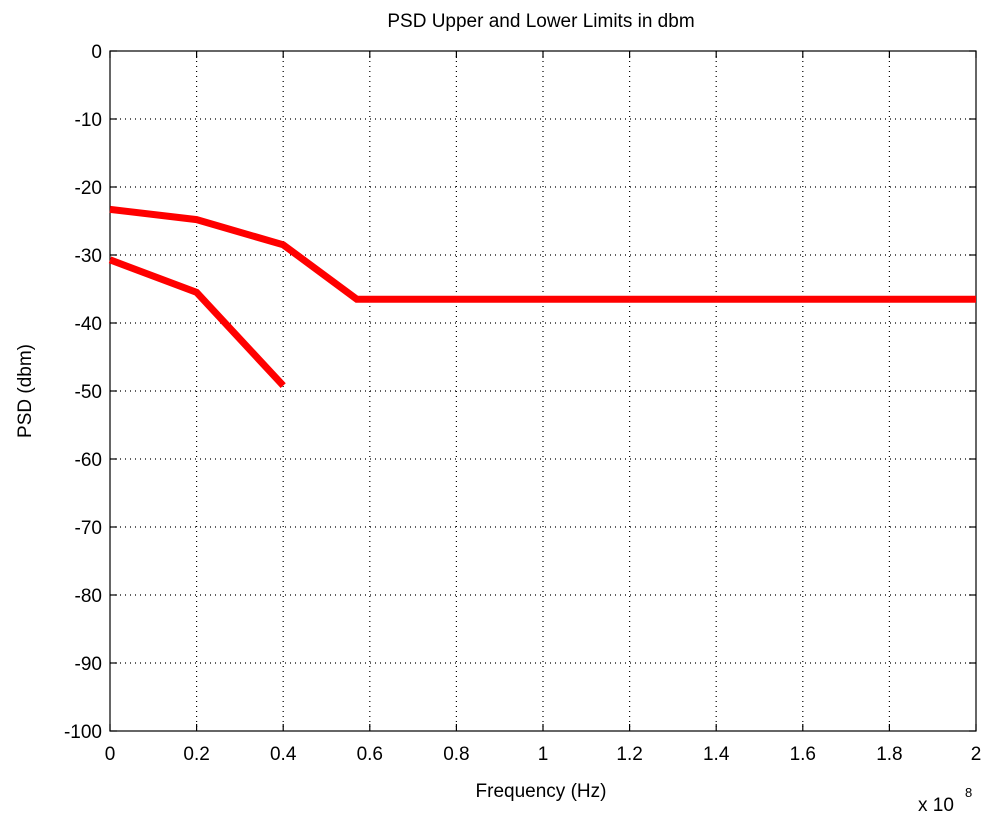 This screenshot has height=816, width=987. I want to click on x-tick-label: 1, so click(543, 754).